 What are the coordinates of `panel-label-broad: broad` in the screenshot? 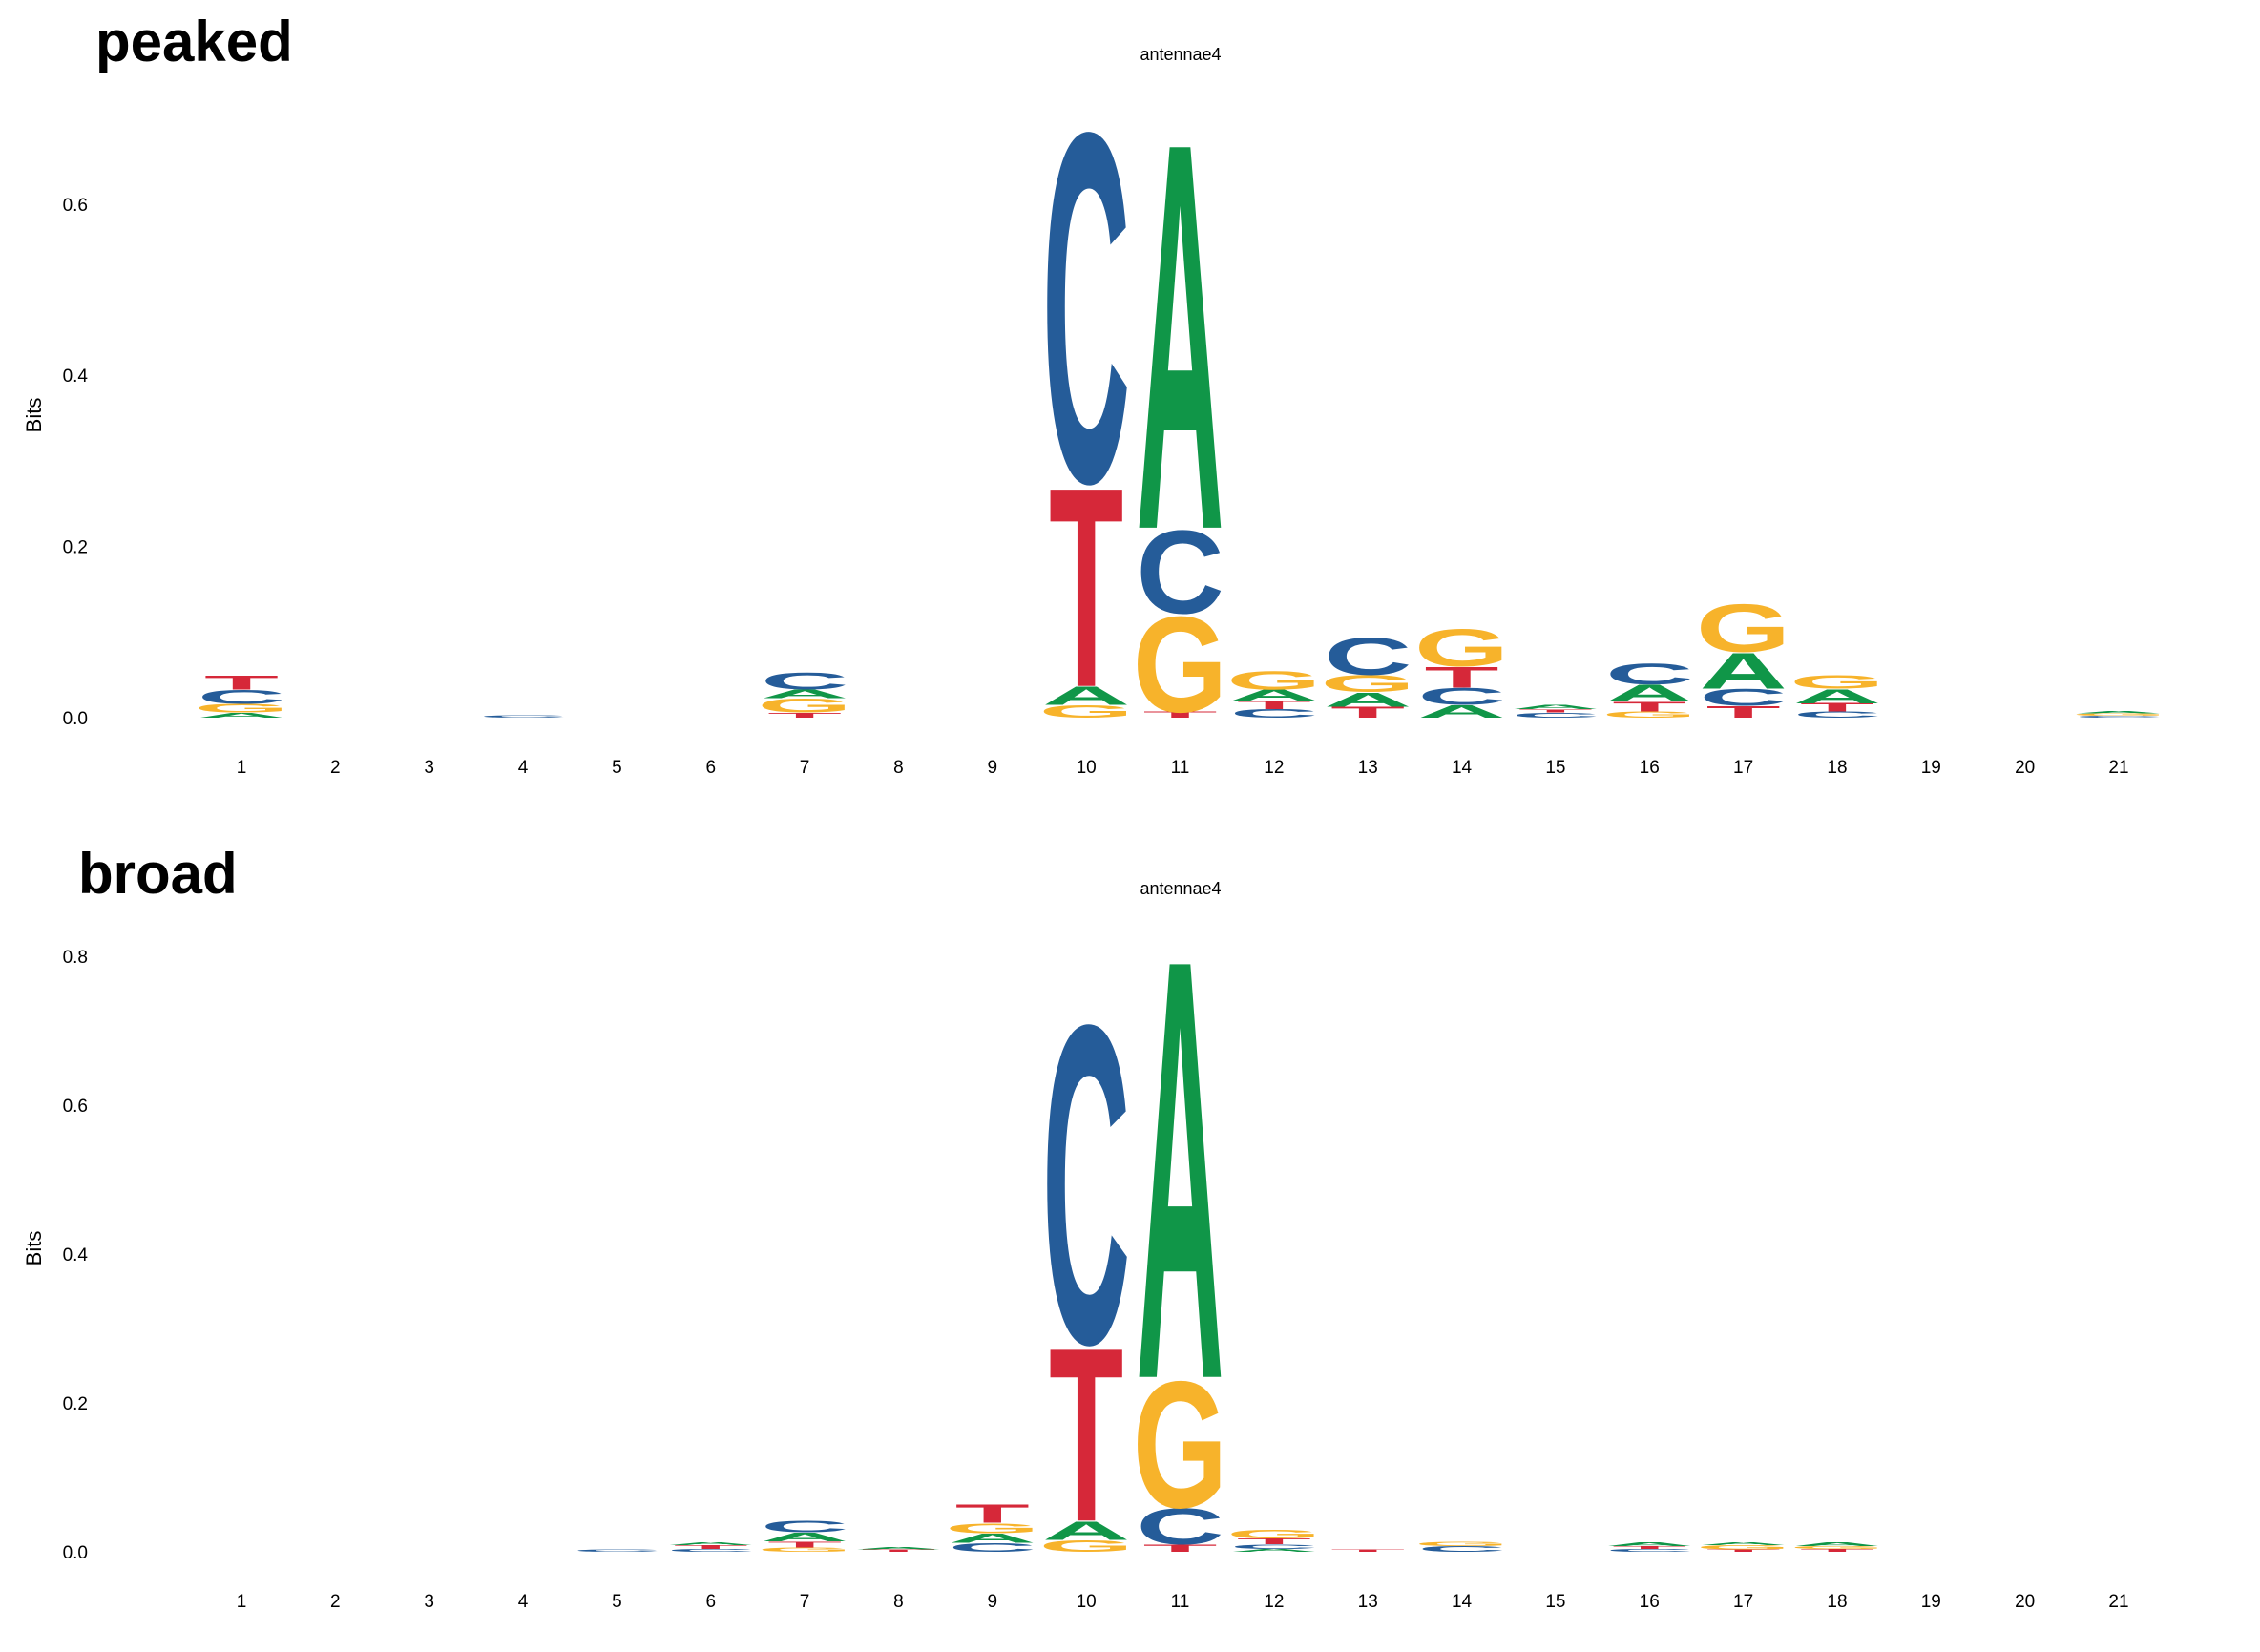 It's located at (158, 874).